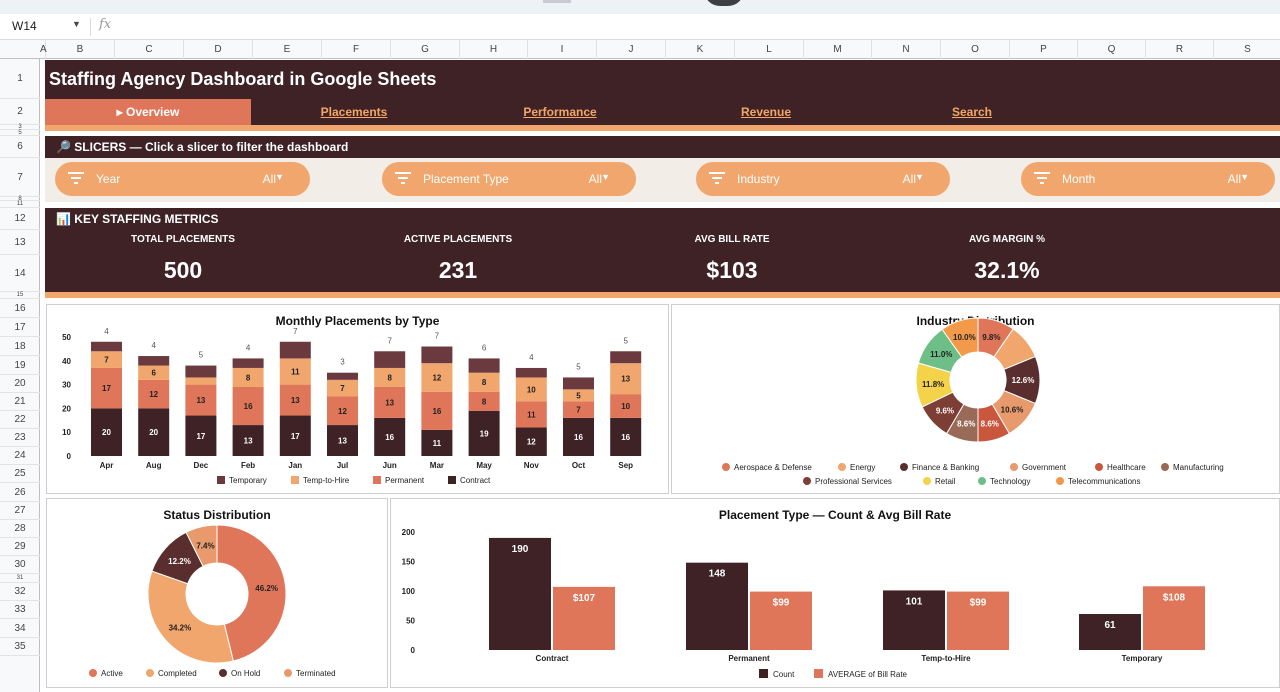  Describe the element at coordinates (494, 49) in the screenshot. I see `column-header-h: H` at that location.